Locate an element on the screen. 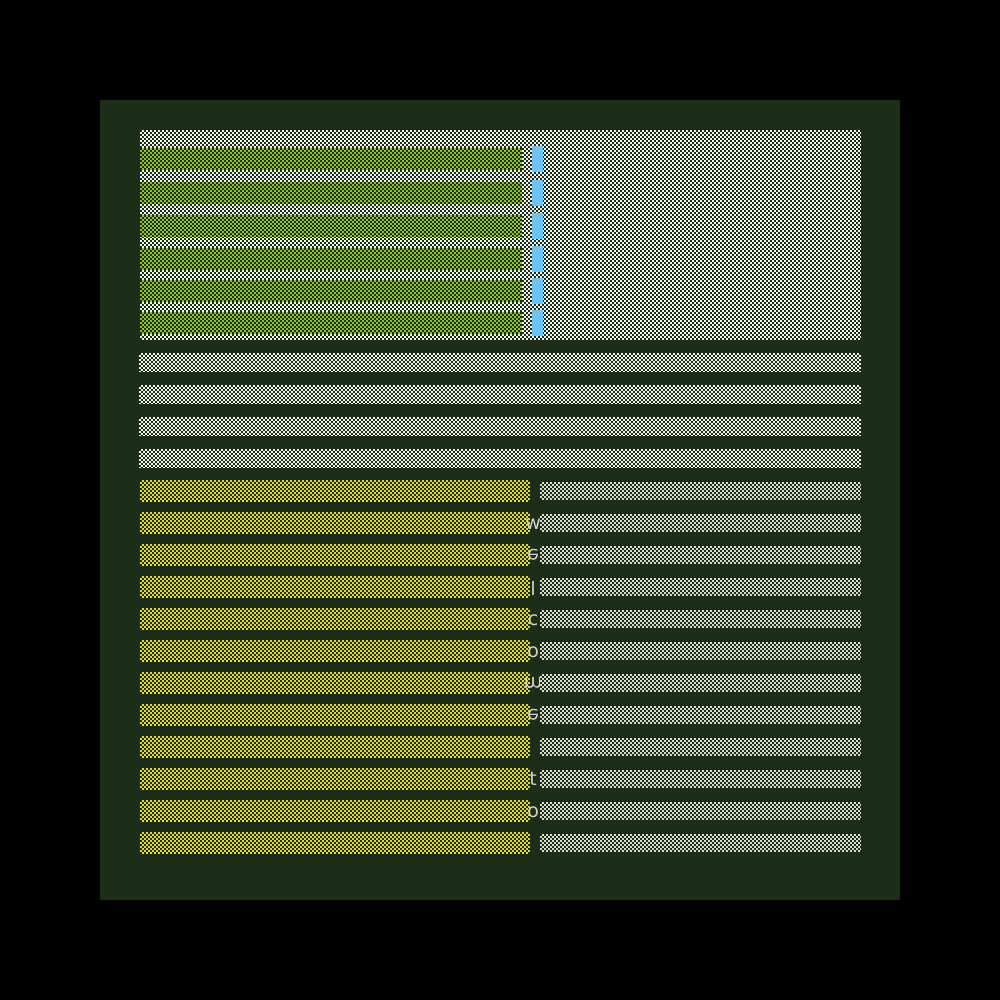  list-item: m is located at coordinates (500, 683).